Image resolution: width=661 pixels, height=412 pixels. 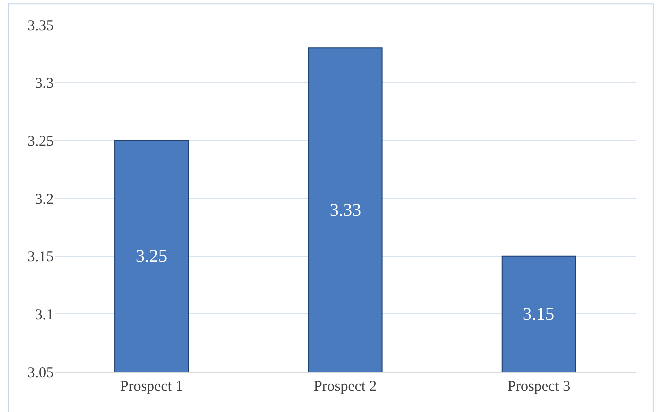 What do you see at coordinates (41, 26) in the screenshot?
I see `y-tick-label: 3.35` at bounding box center [41, 26].